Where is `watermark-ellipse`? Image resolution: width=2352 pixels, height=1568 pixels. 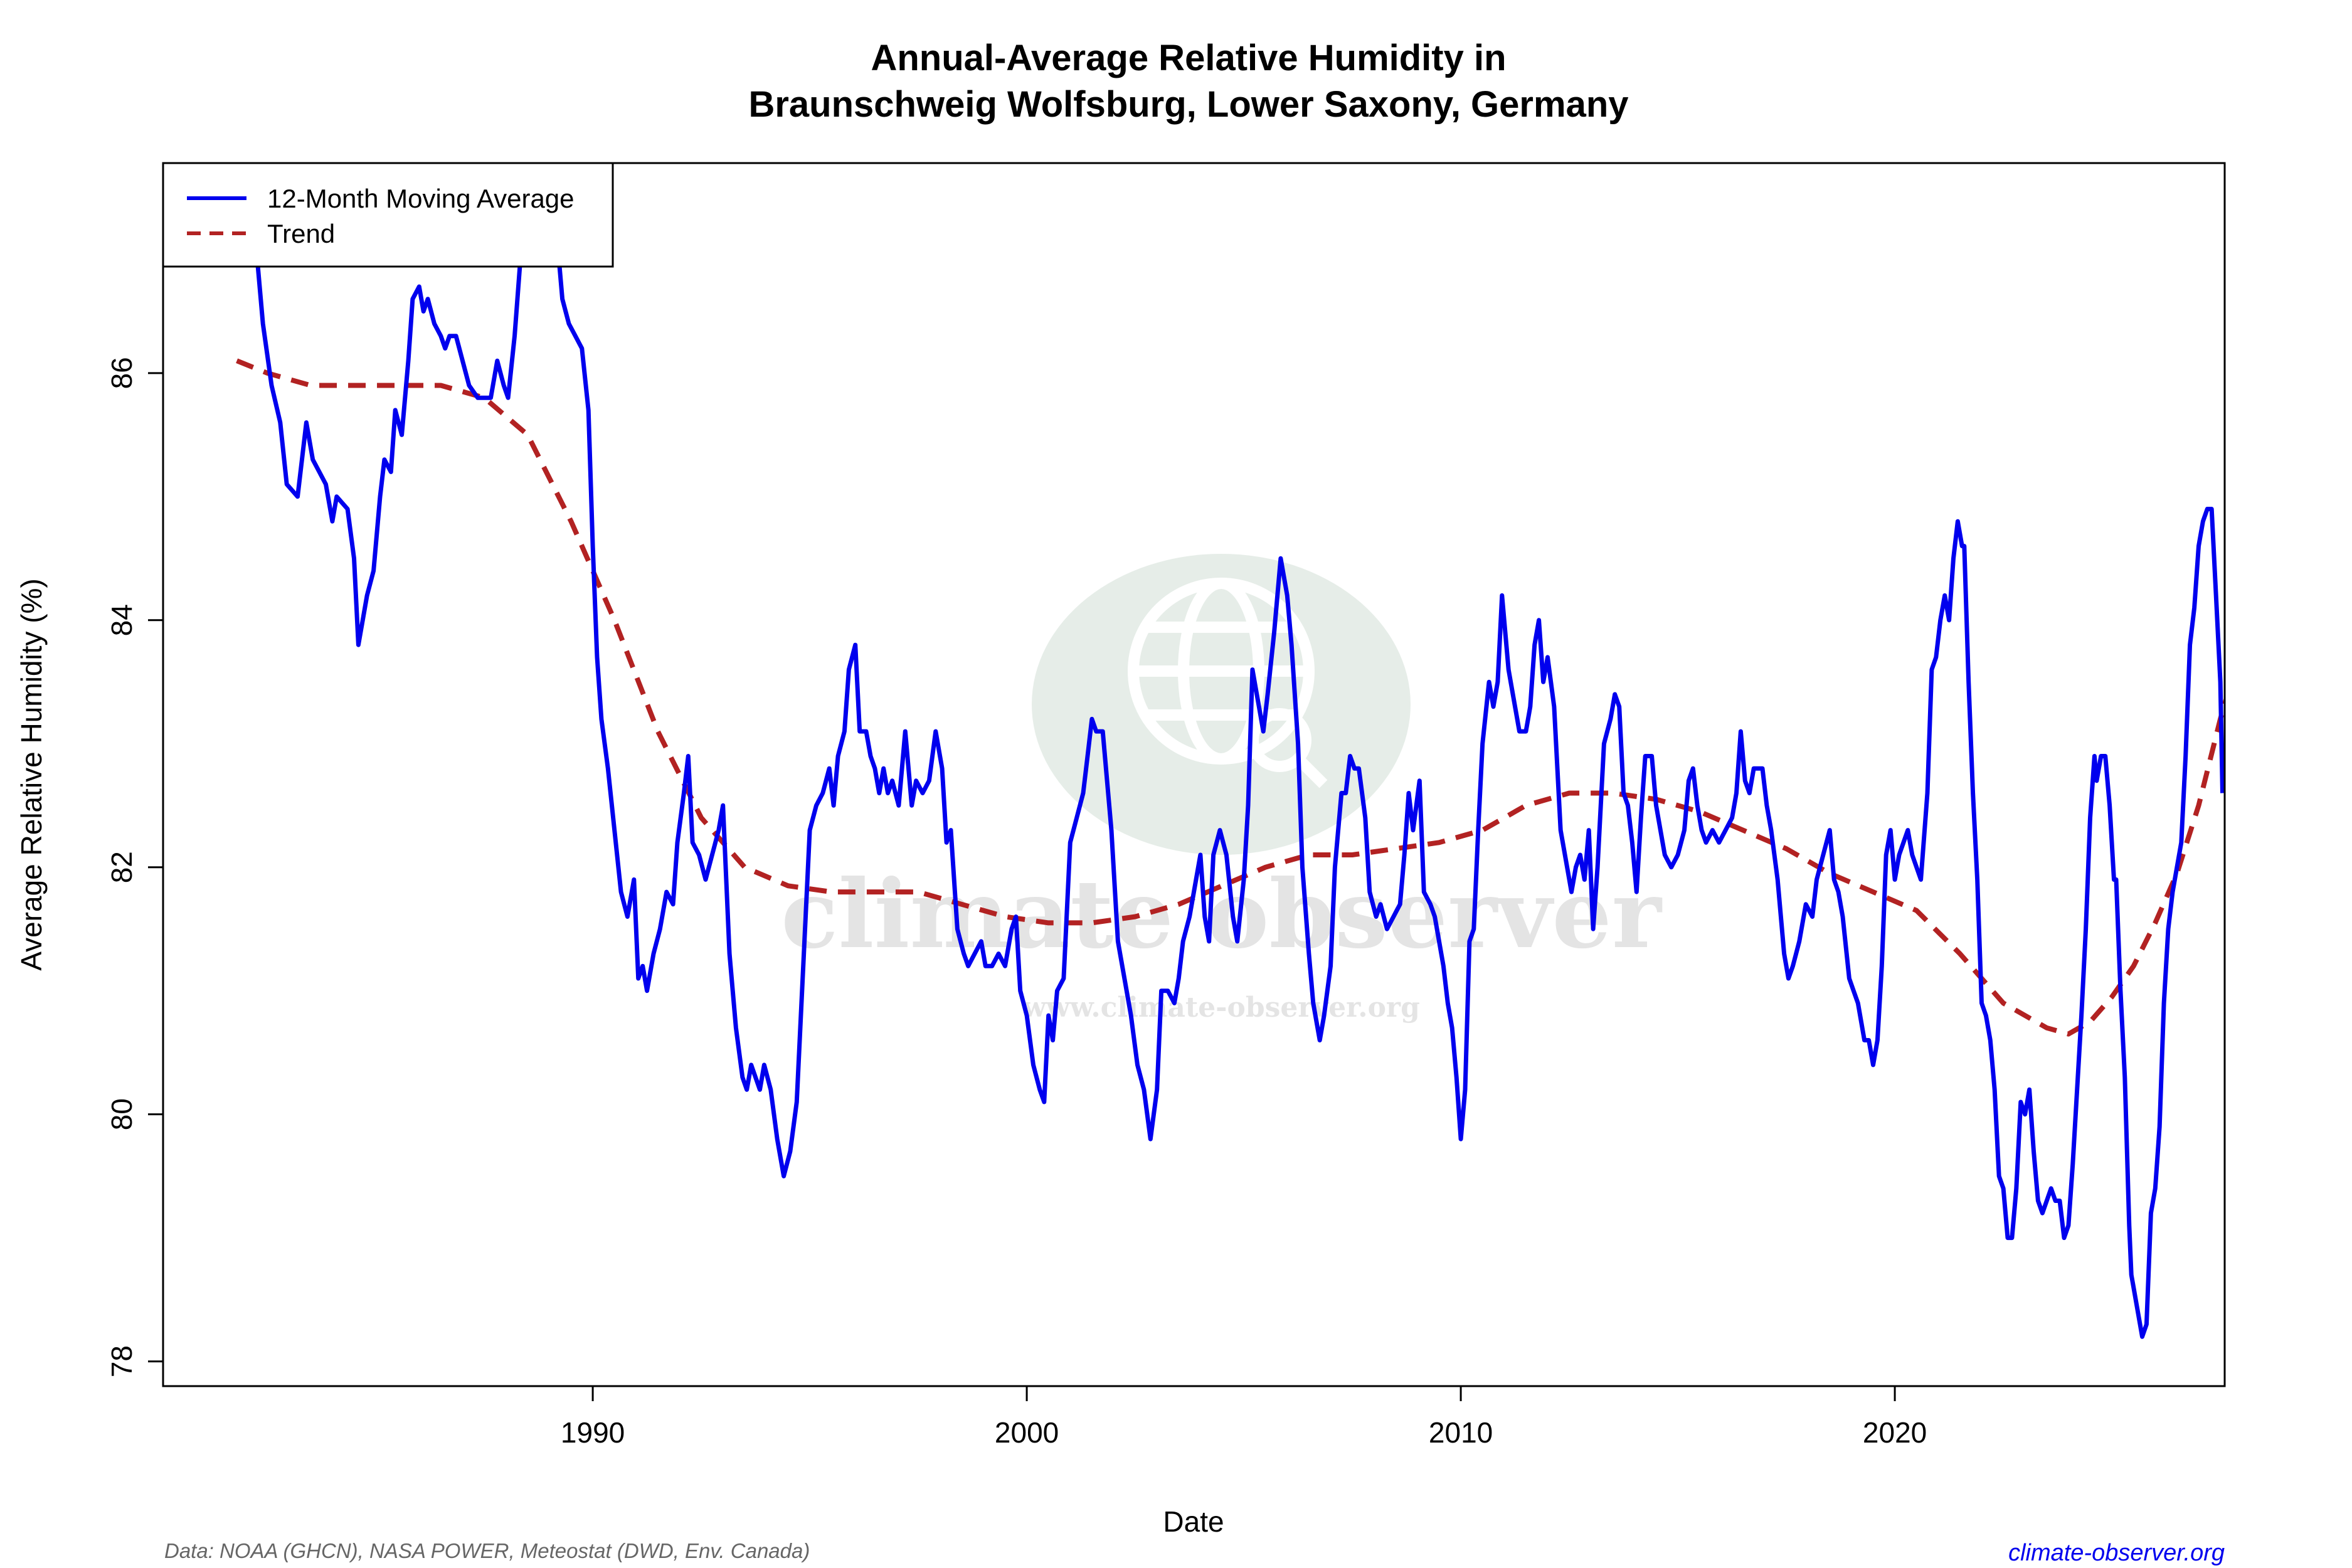
watermark-ellipse is located at coordinates (1221, 704).